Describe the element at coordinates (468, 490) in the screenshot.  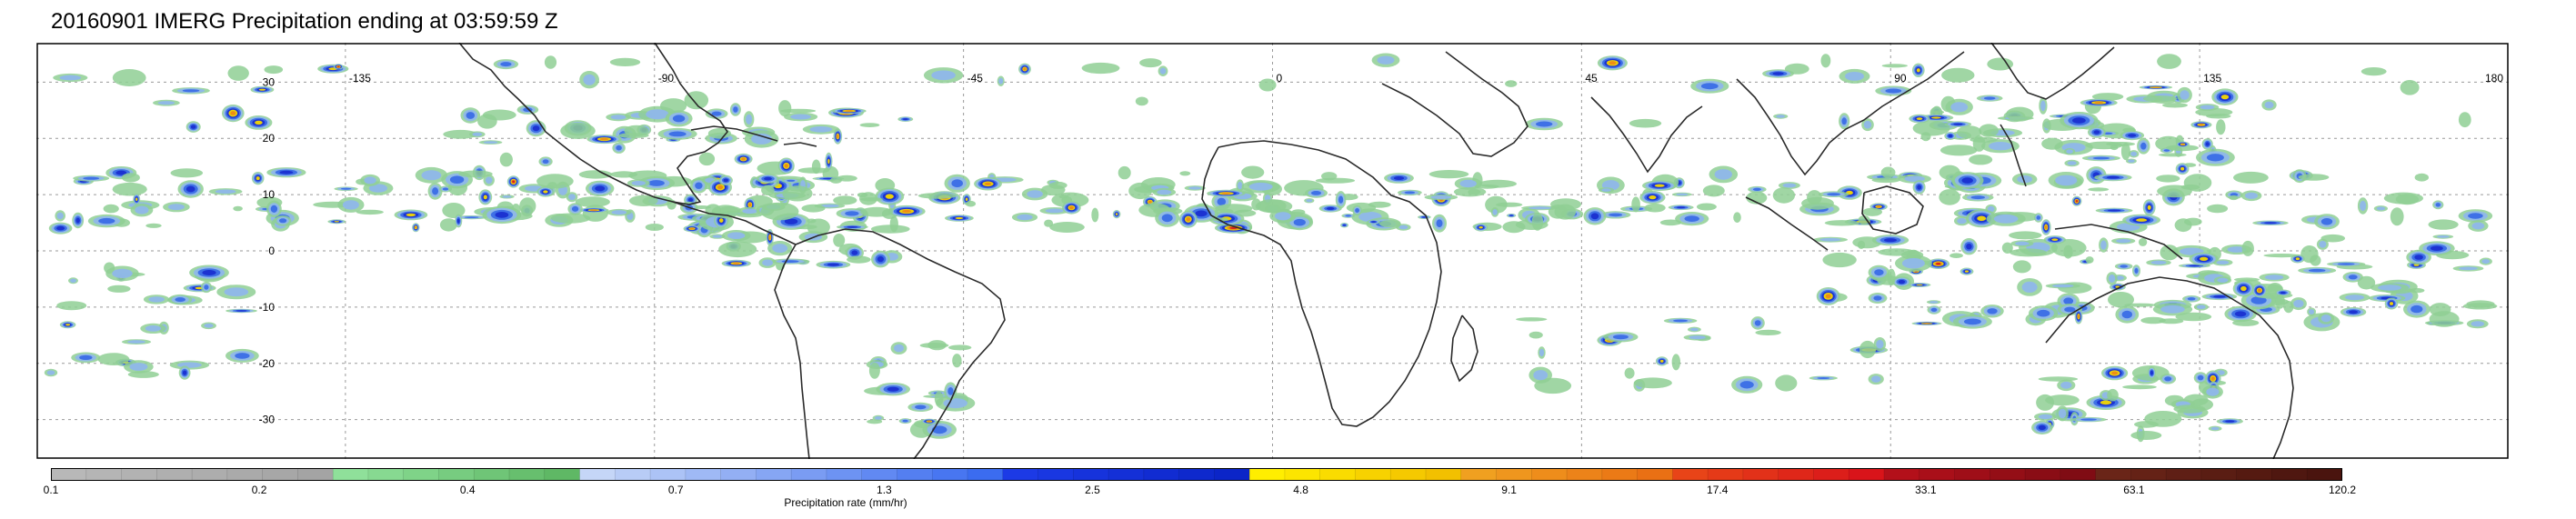
I see `colorbar-tick-label: 0.4` at that location.